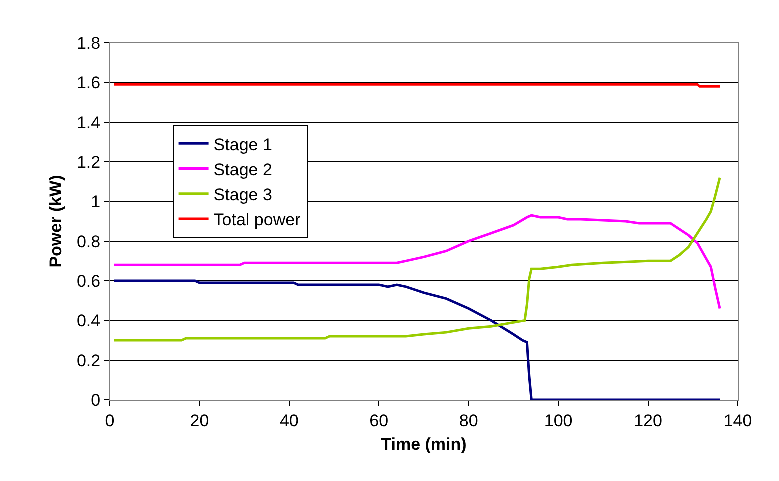 This screenshot has width=779, height=481. Describe the element at coordinates (88, 321) in the screenshot. I see `y-tick-label: 0.4` at that location.